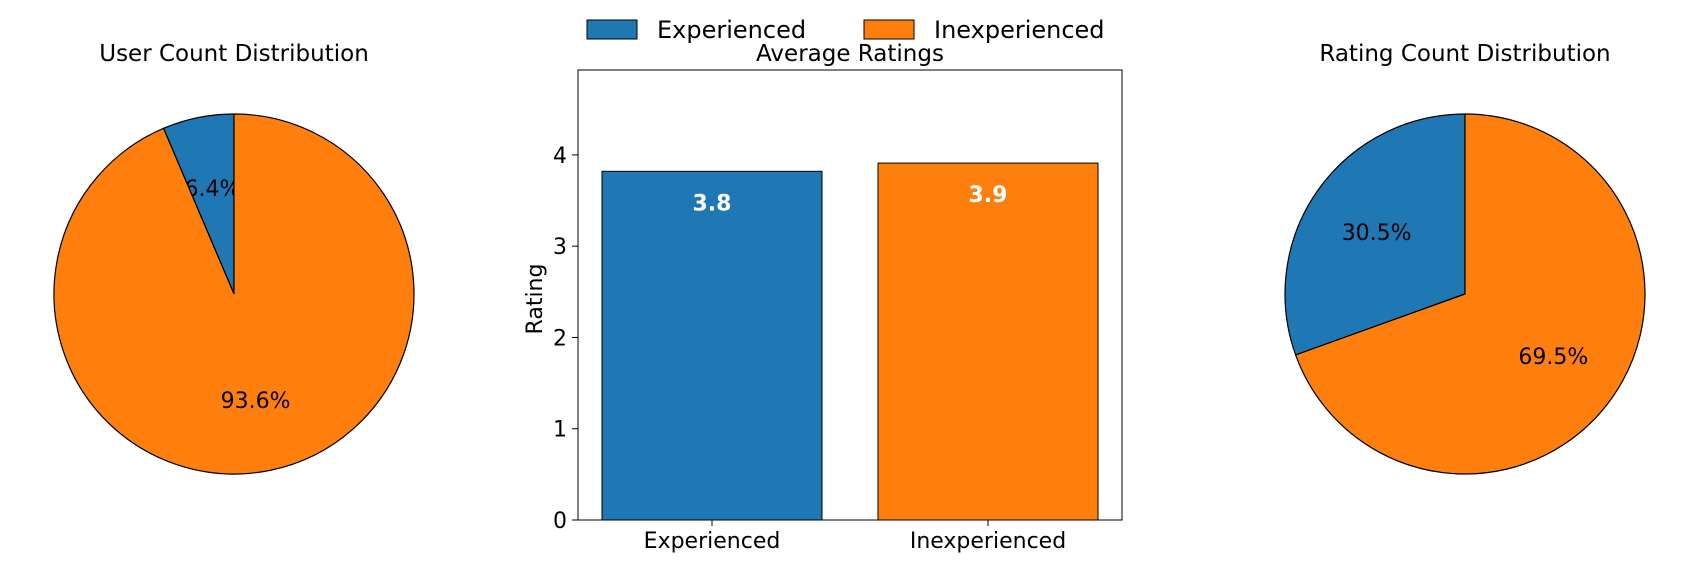 The height and width of the screenshot is (562, 1695). What do you see at coordinates (731, 30) in the screenshot?
I see `legend-label-experienced: Experienced` at bounding box center [731, 30].